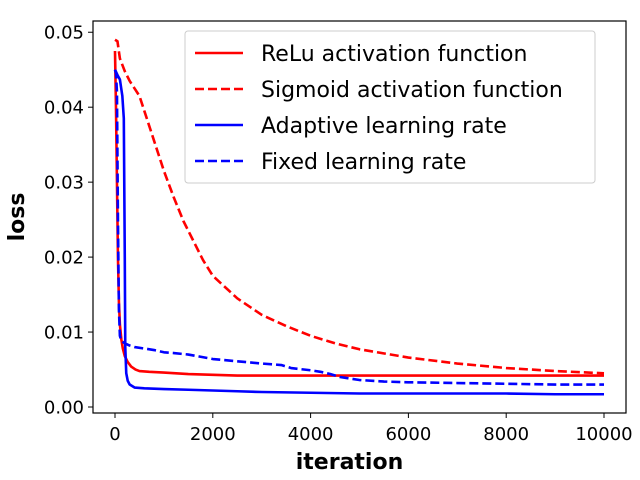  Describe the element at coordinates (64, 333) in the screenshot. I see `y-tick-label: 0.01` at that location.